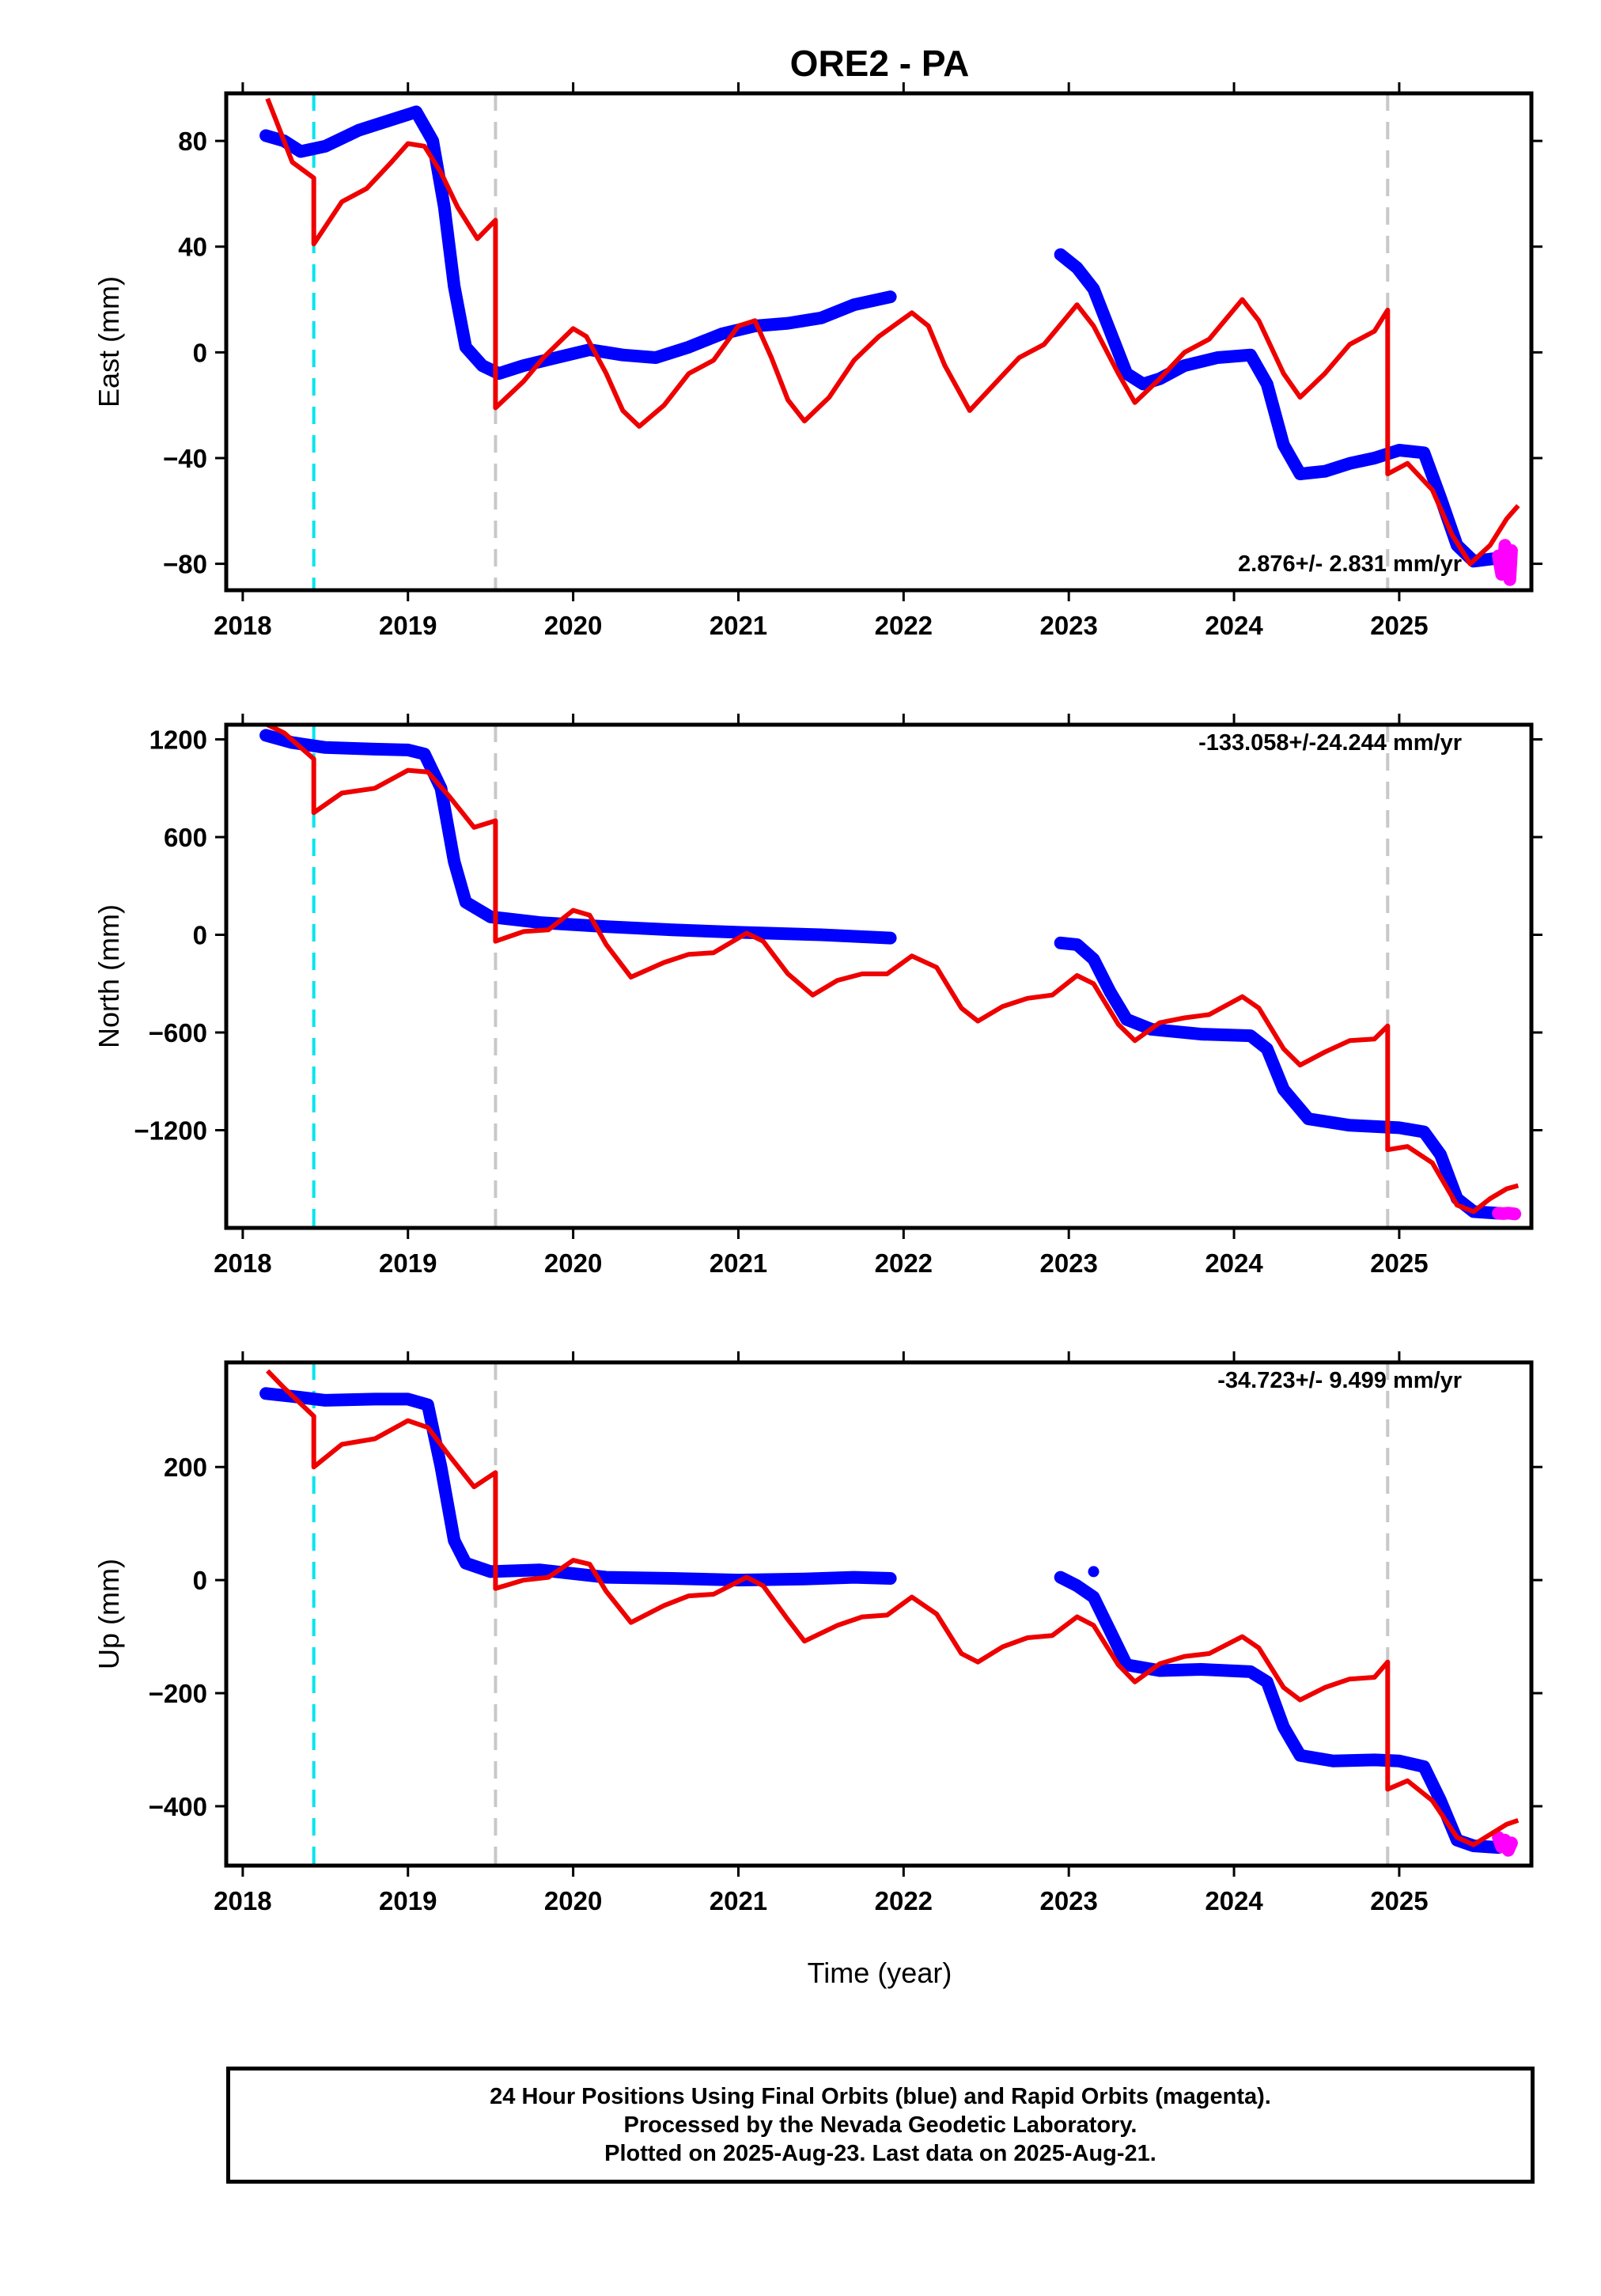  I want to click on y-tick-label: −80, so click(185, 564).